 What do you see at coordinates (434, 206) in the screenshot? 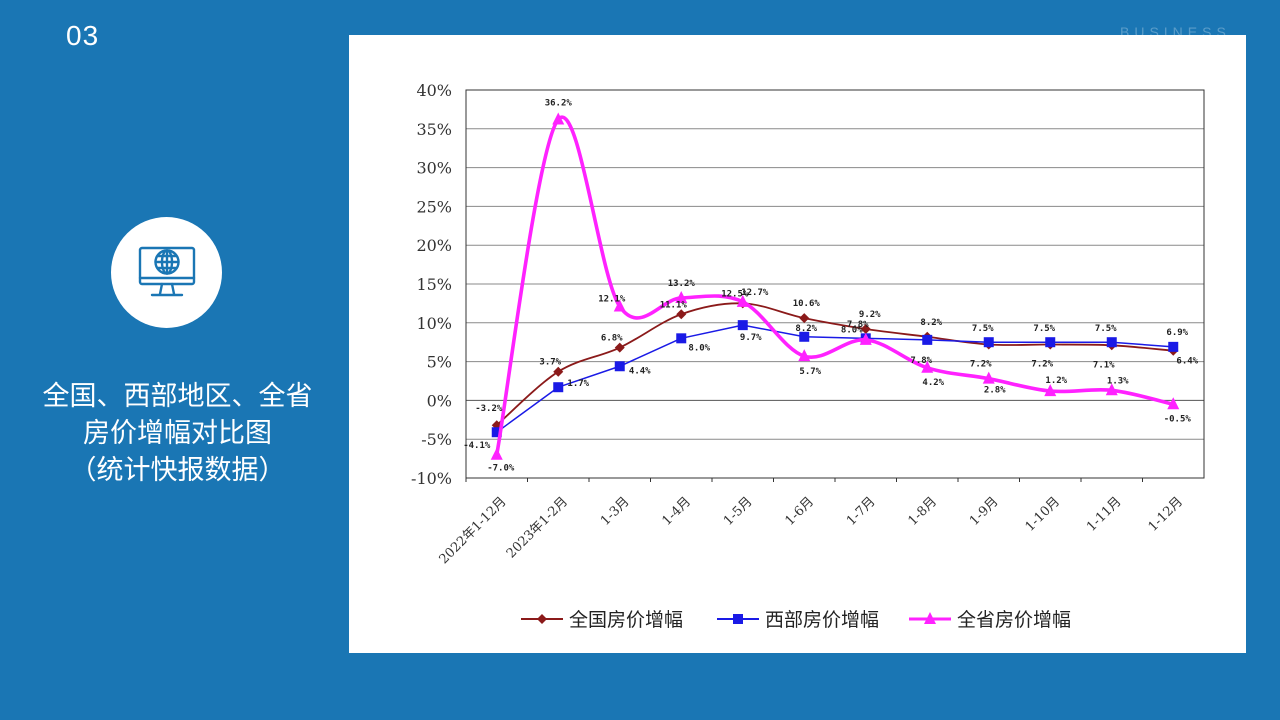
I see `y-tick-label: 25%` at bounding box center [434, 206].